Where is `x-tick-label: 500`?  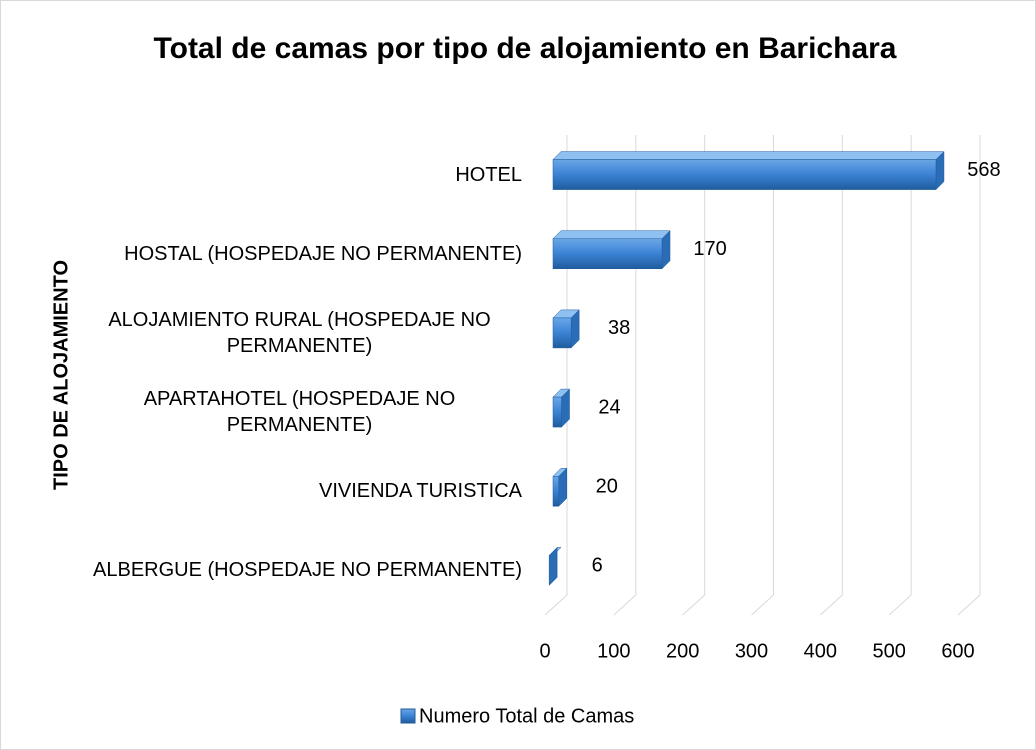
x-tick-label: 500 is located at coordinates (888, 651).